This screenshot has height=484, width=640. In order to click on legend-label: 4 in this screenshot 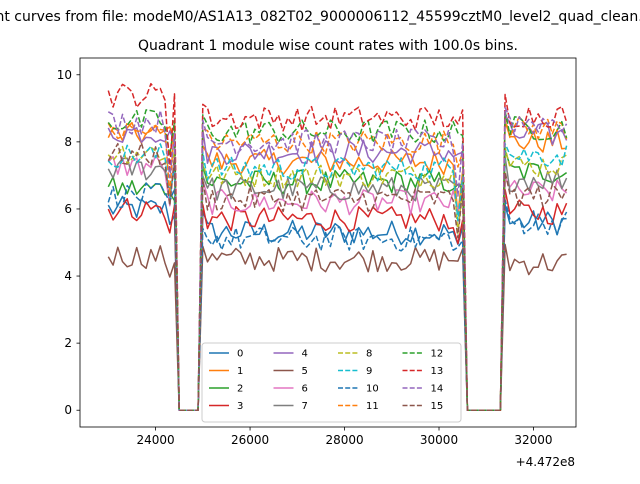, I will do `click(305, 354)`.